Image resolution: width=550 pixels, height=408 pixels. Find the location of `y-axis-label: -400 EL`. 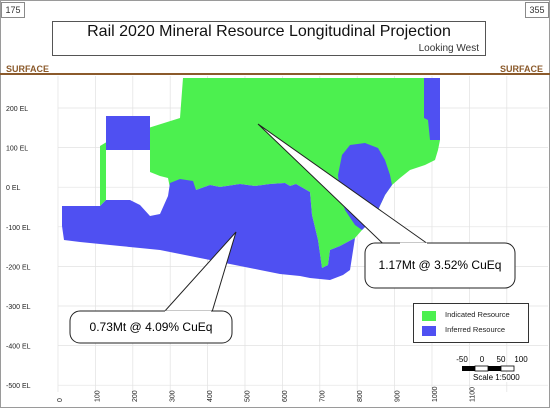

y-axis-label: -400 EL is located at coordinates (18, 347).